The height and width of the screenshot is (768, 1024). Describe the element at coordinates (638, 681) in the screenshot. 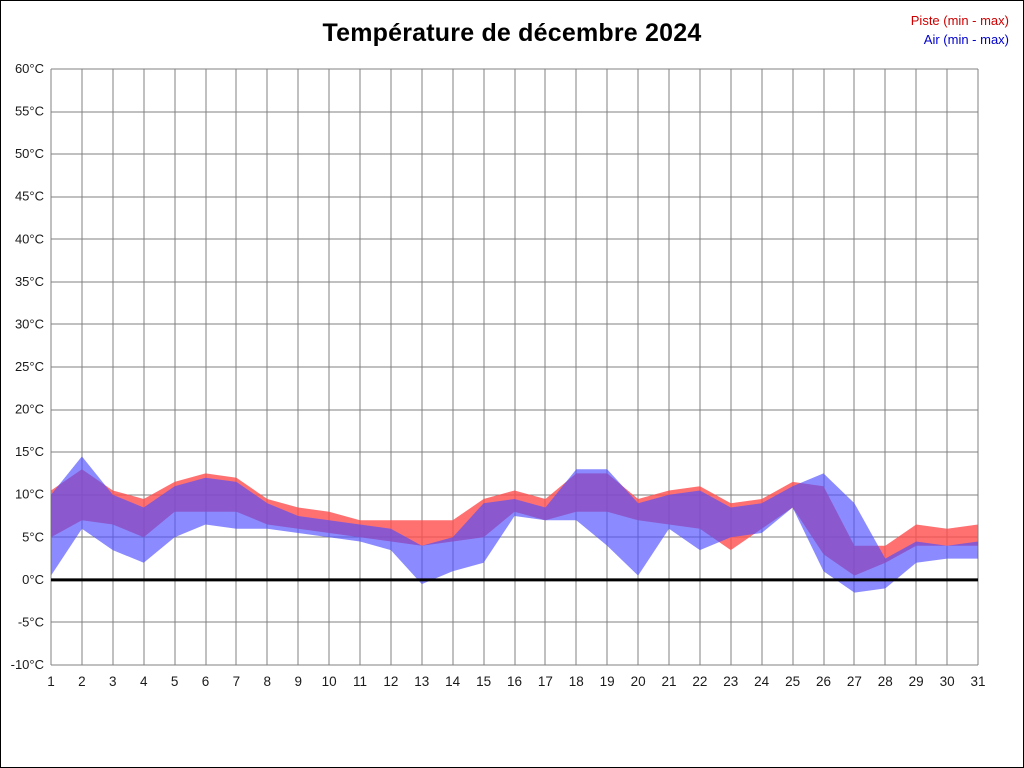

I see `x-tick-label: 20` at that location.